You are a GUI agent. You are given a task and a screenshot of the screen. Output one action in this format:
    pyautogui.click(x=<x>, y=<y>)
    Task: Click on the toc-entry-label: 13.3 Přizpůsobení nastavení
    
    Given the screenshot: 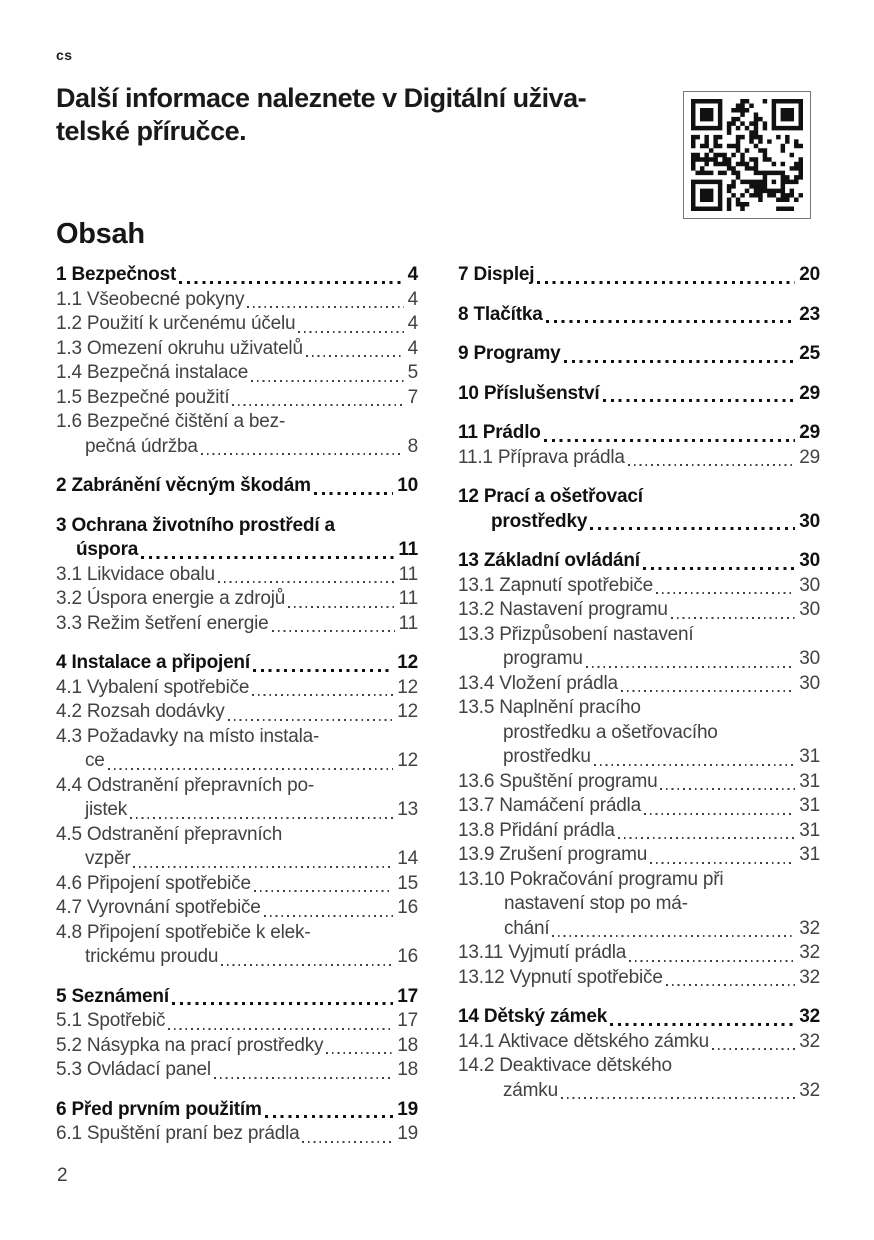 What is the action you would take?
    pyautogui.click(x=576, y=634)
    